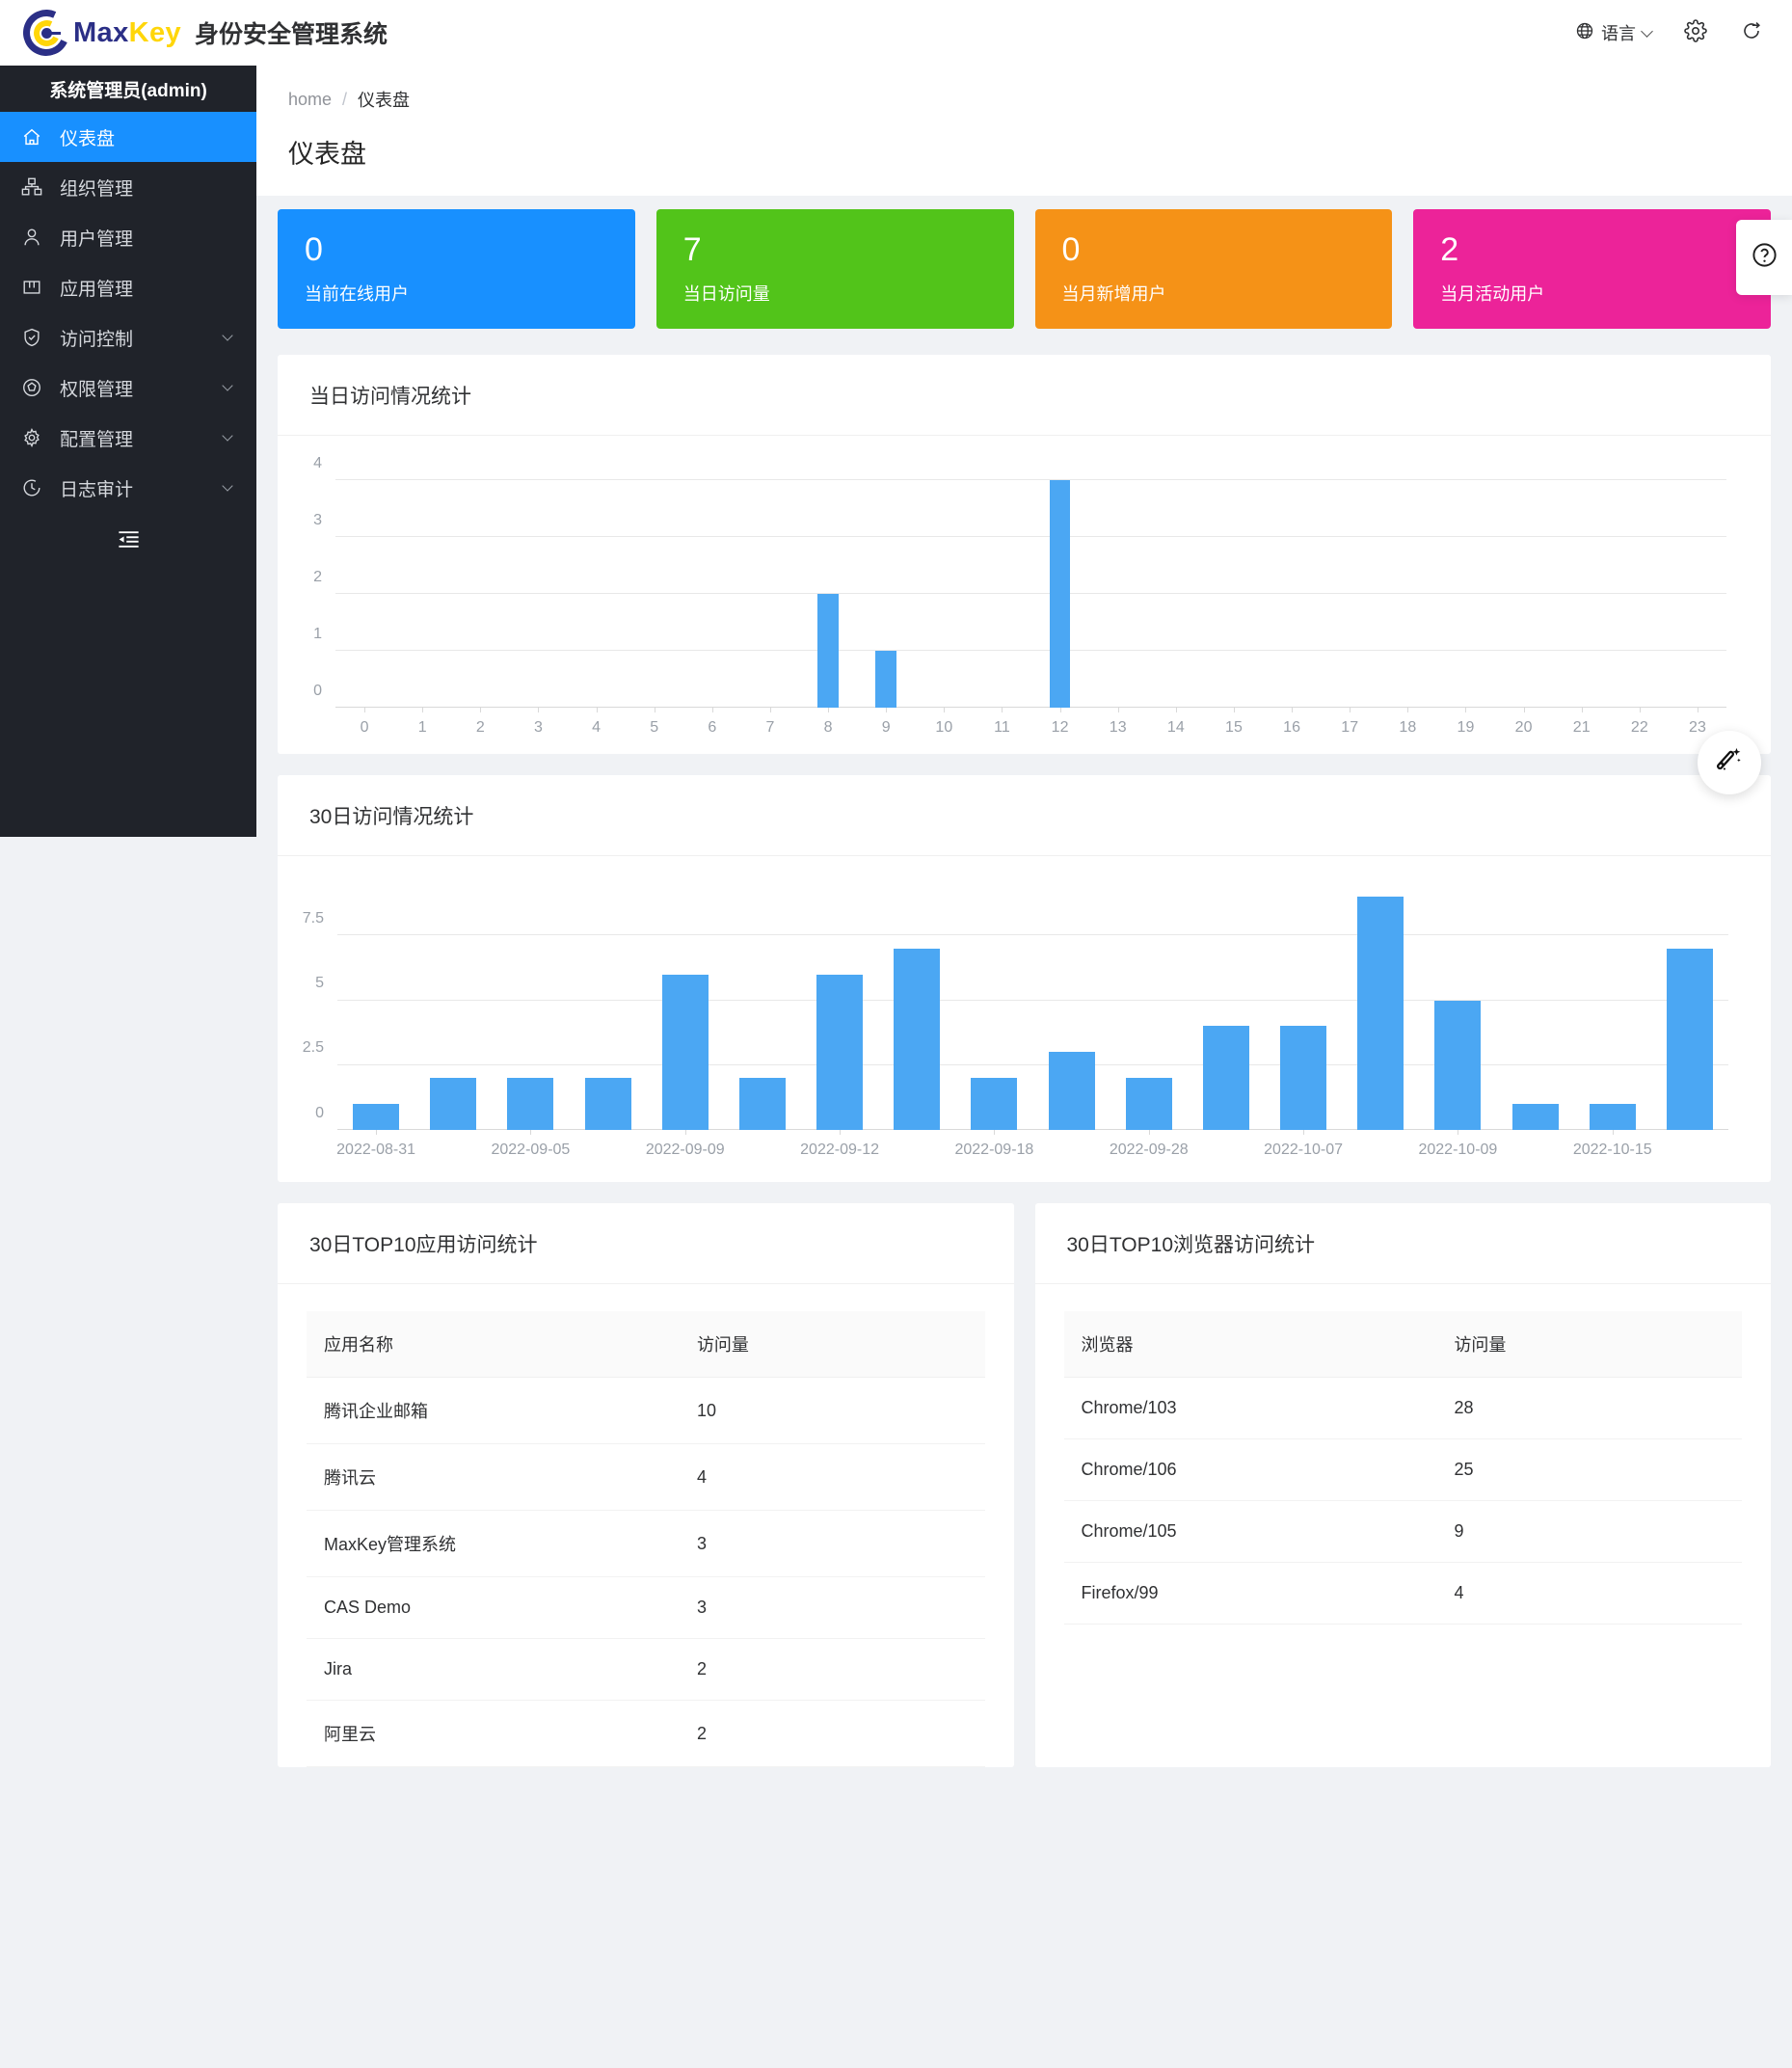 The image size is (1792, 2068). What do you see at coordinates (1618, 33) in the screenshot?
I see `language-label: 语言` at bounding box center [1618, 33].